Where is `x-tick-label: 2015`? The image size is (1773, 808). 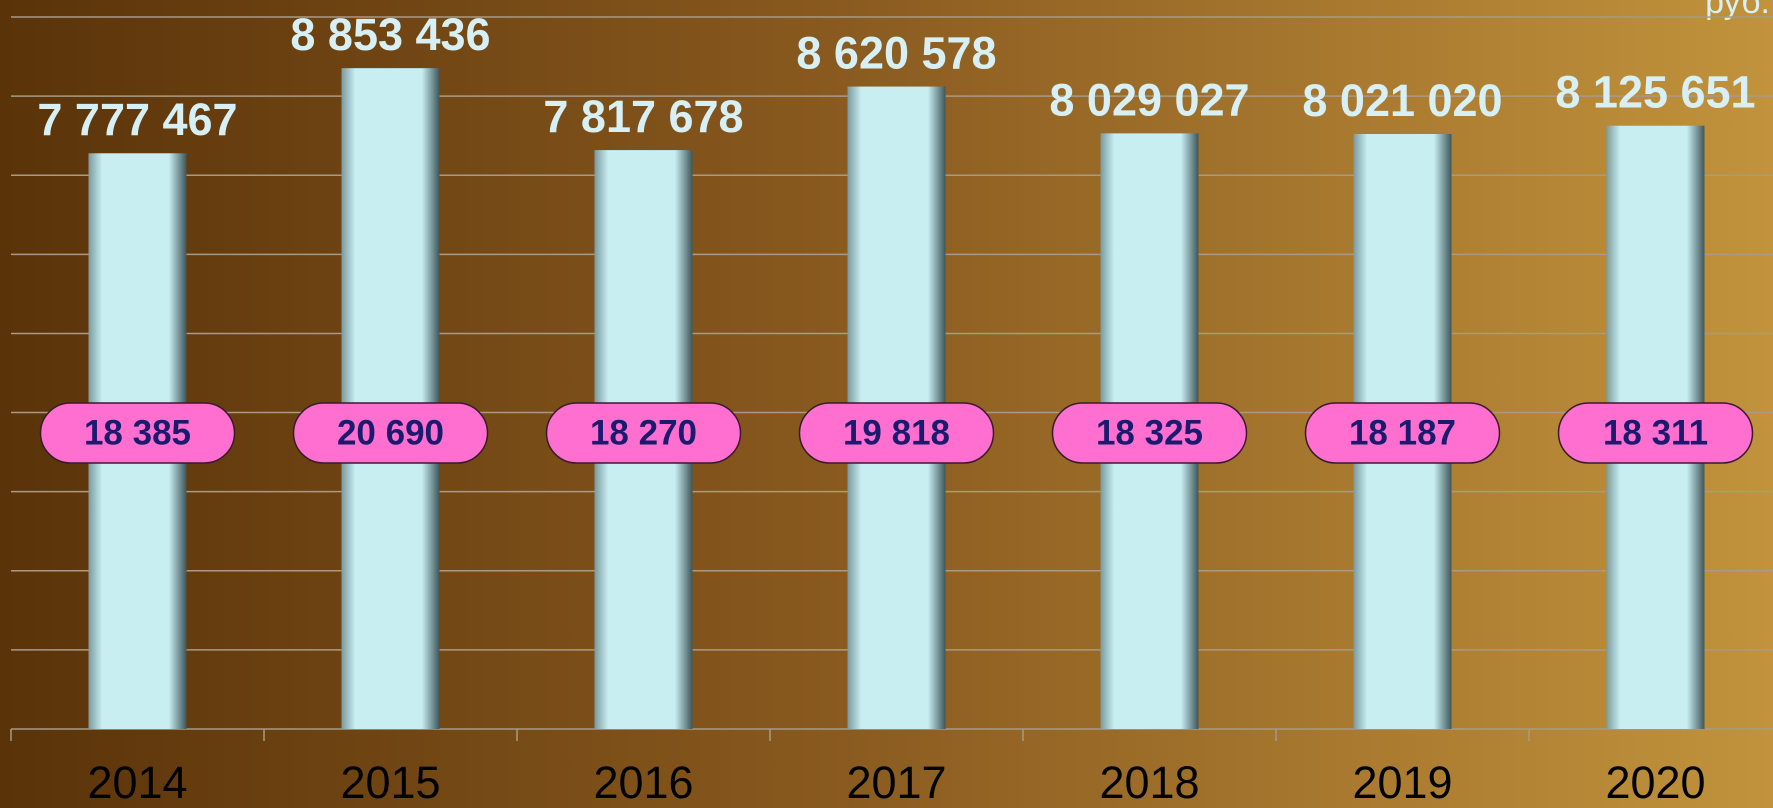 x-tick-label: 2015 is located at coordinates (390, 782).